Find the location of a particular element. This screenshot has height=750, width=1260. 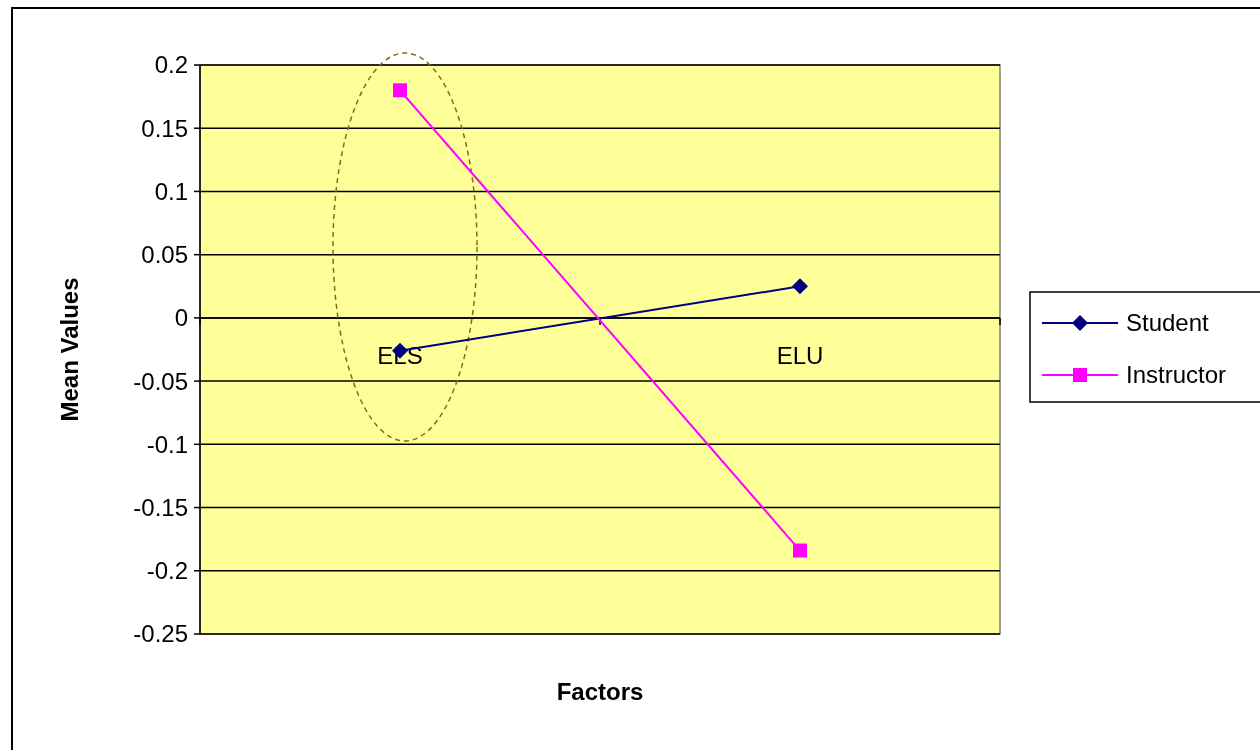

y-tick-label: 0.05 is located at coordinates (164, 255).